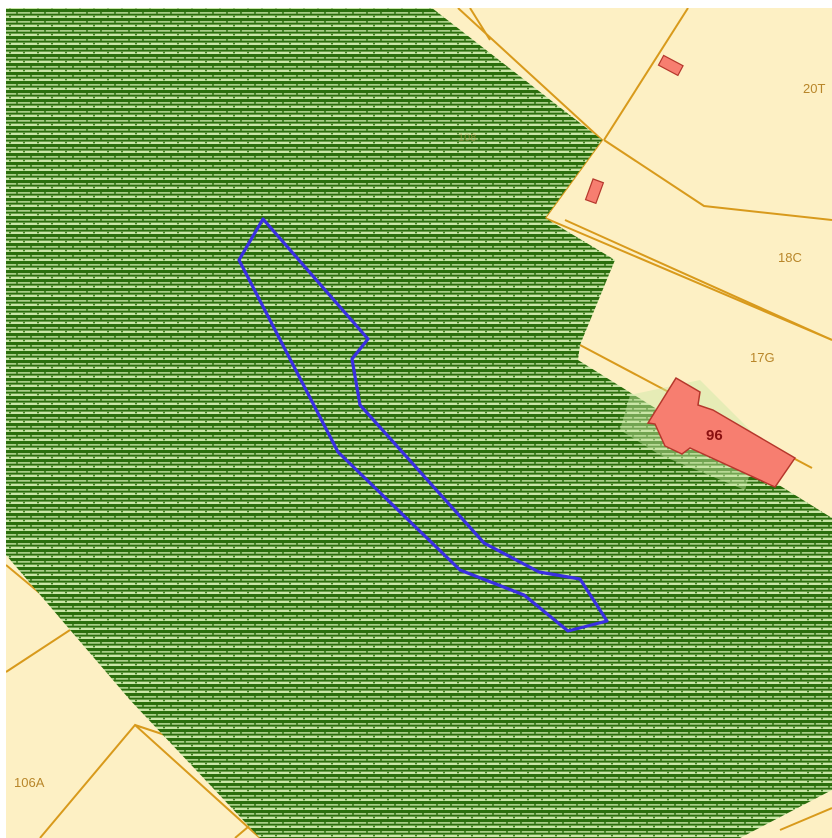 This screenshot has width=832, height=838. I want to click on parcel-label-17G: 17G, so click(762, 357).